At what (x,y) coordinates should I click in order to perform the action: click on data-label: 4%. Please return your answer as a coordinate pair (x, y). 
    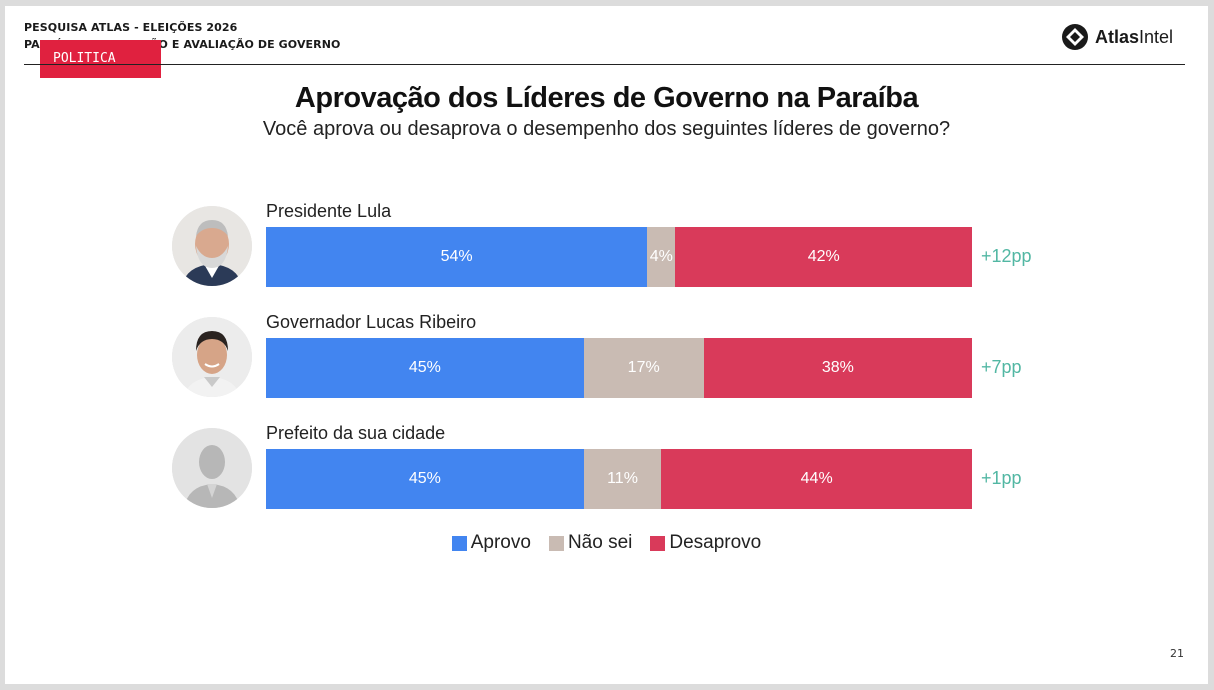
    Looking at the image, I should click on (661, 256).